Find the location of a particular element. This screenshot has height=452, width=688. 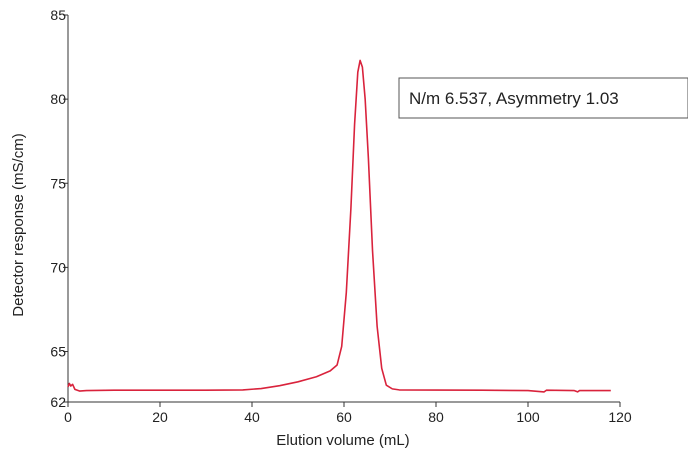

x-tick-label: 20 is located at coordinates (160, 417).